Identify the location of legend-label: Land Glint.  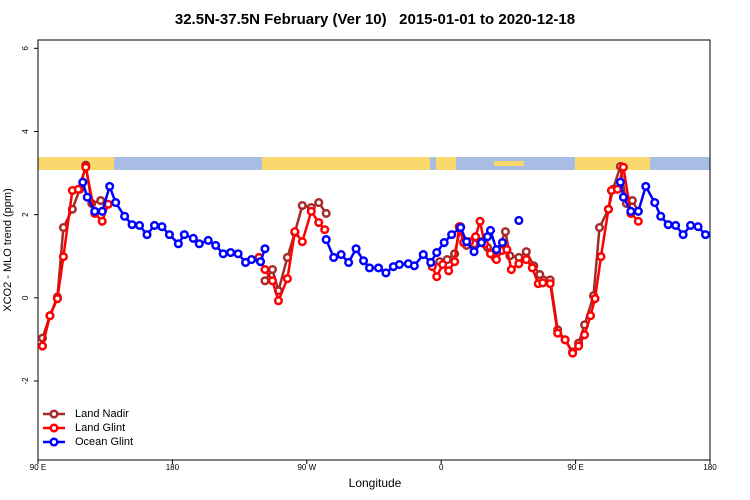
(100, 428).